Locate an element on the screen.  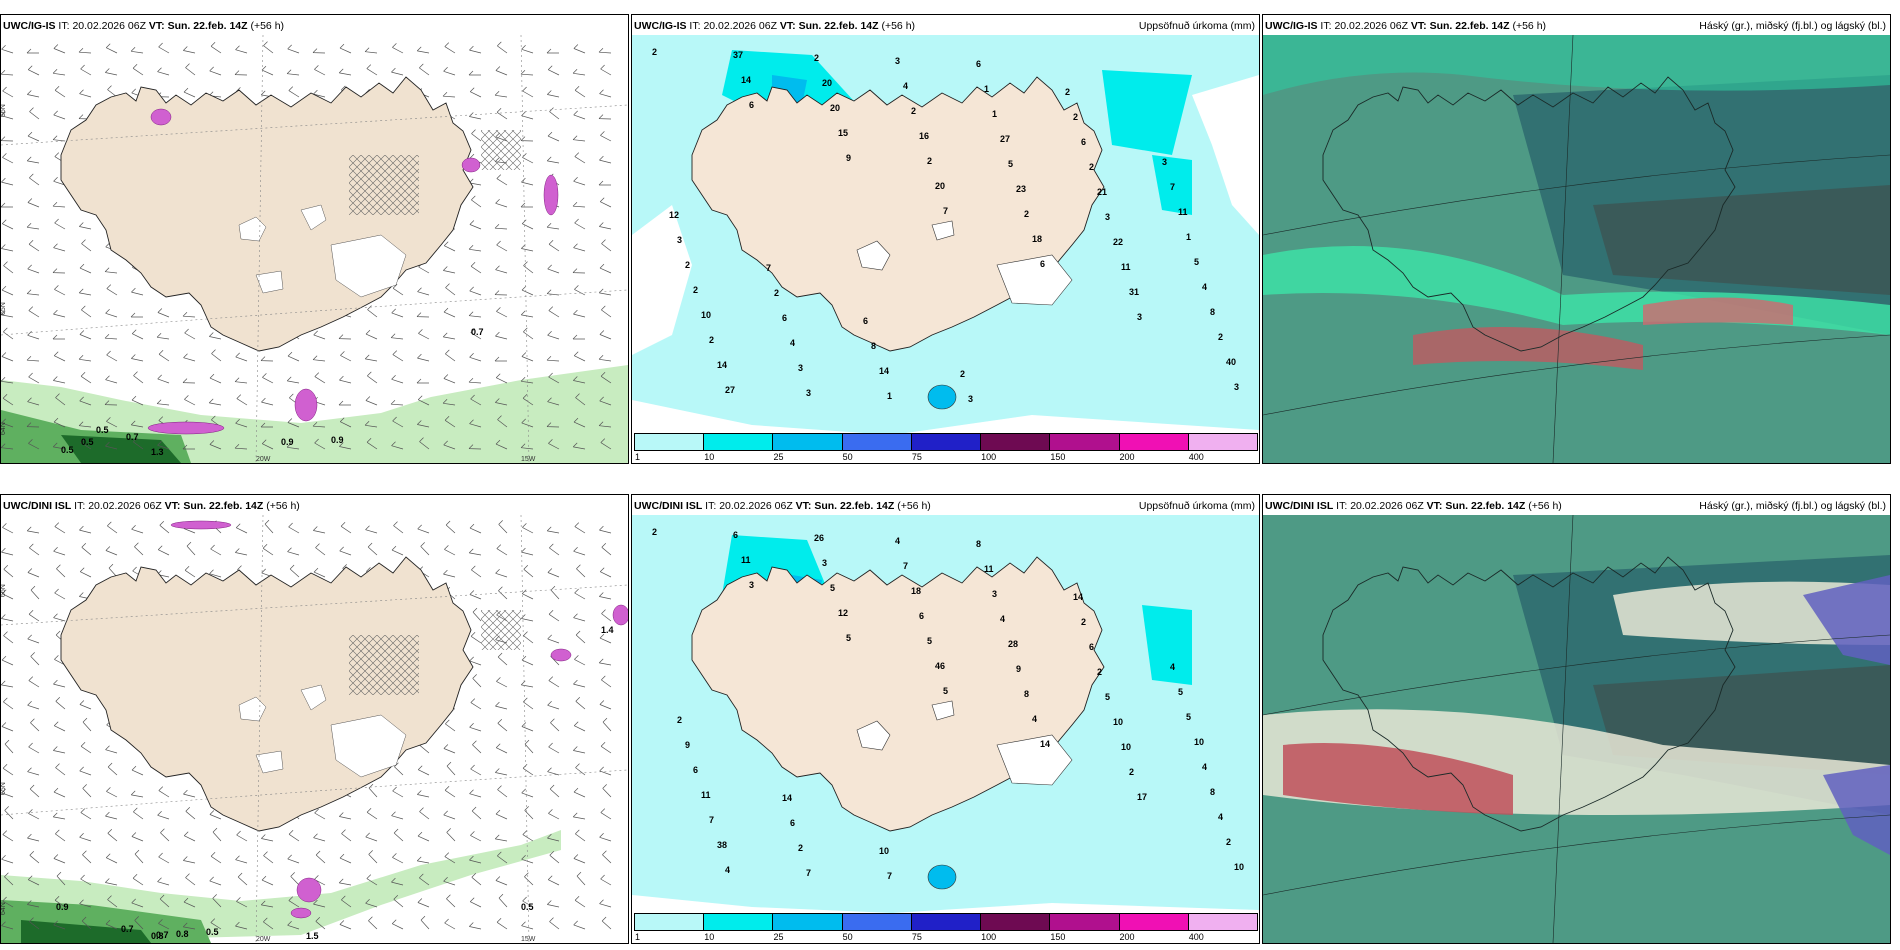
precip-value-label: 7 is located at coordinates (768, 268).